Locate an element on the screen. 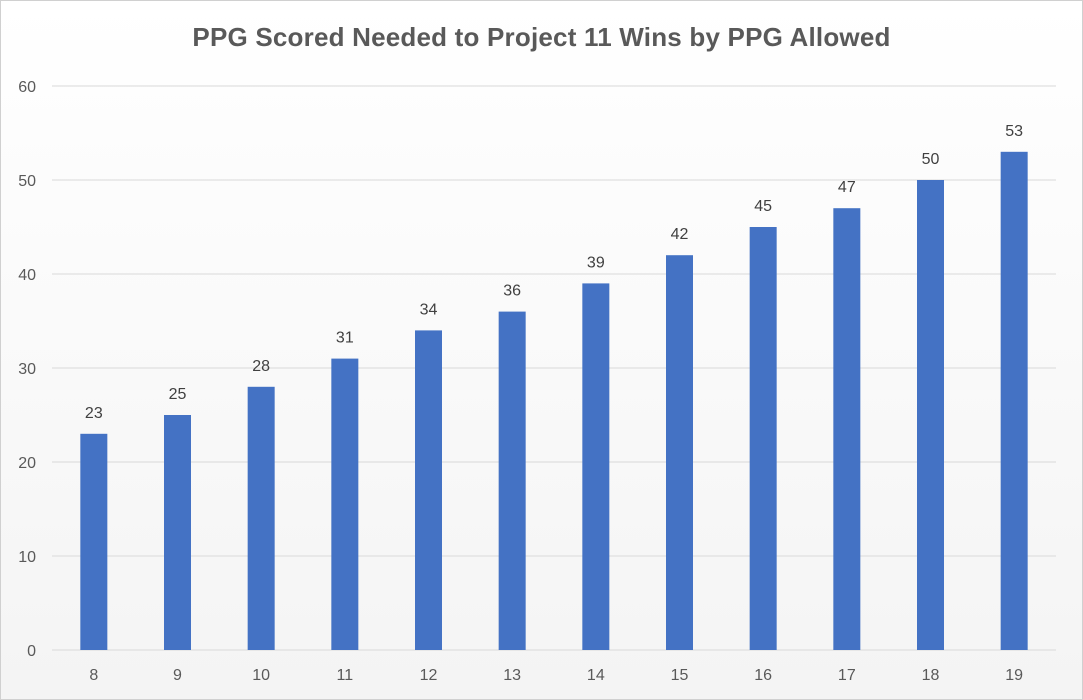 The image size is (1083, 700). y-tick-label: 10 is located at coordinates (27, 557).